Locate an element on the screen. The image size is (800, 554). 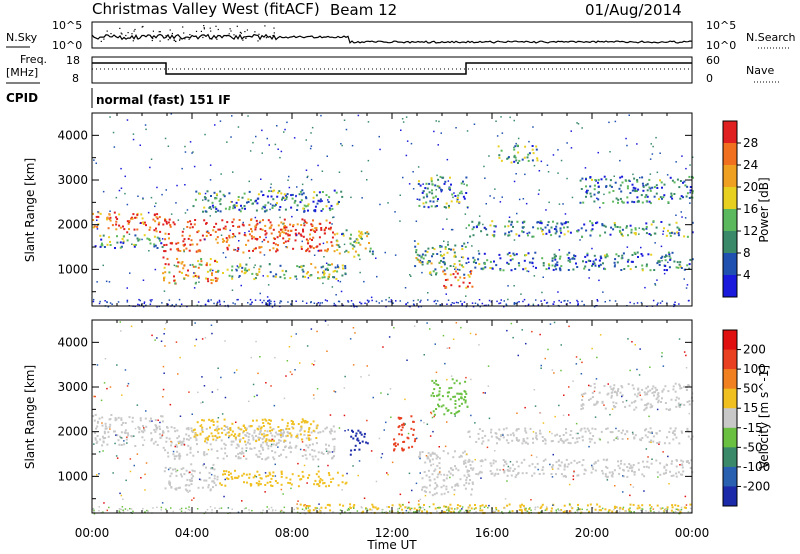
nsky-label: N.Sky is located at coordinates (22, 37).